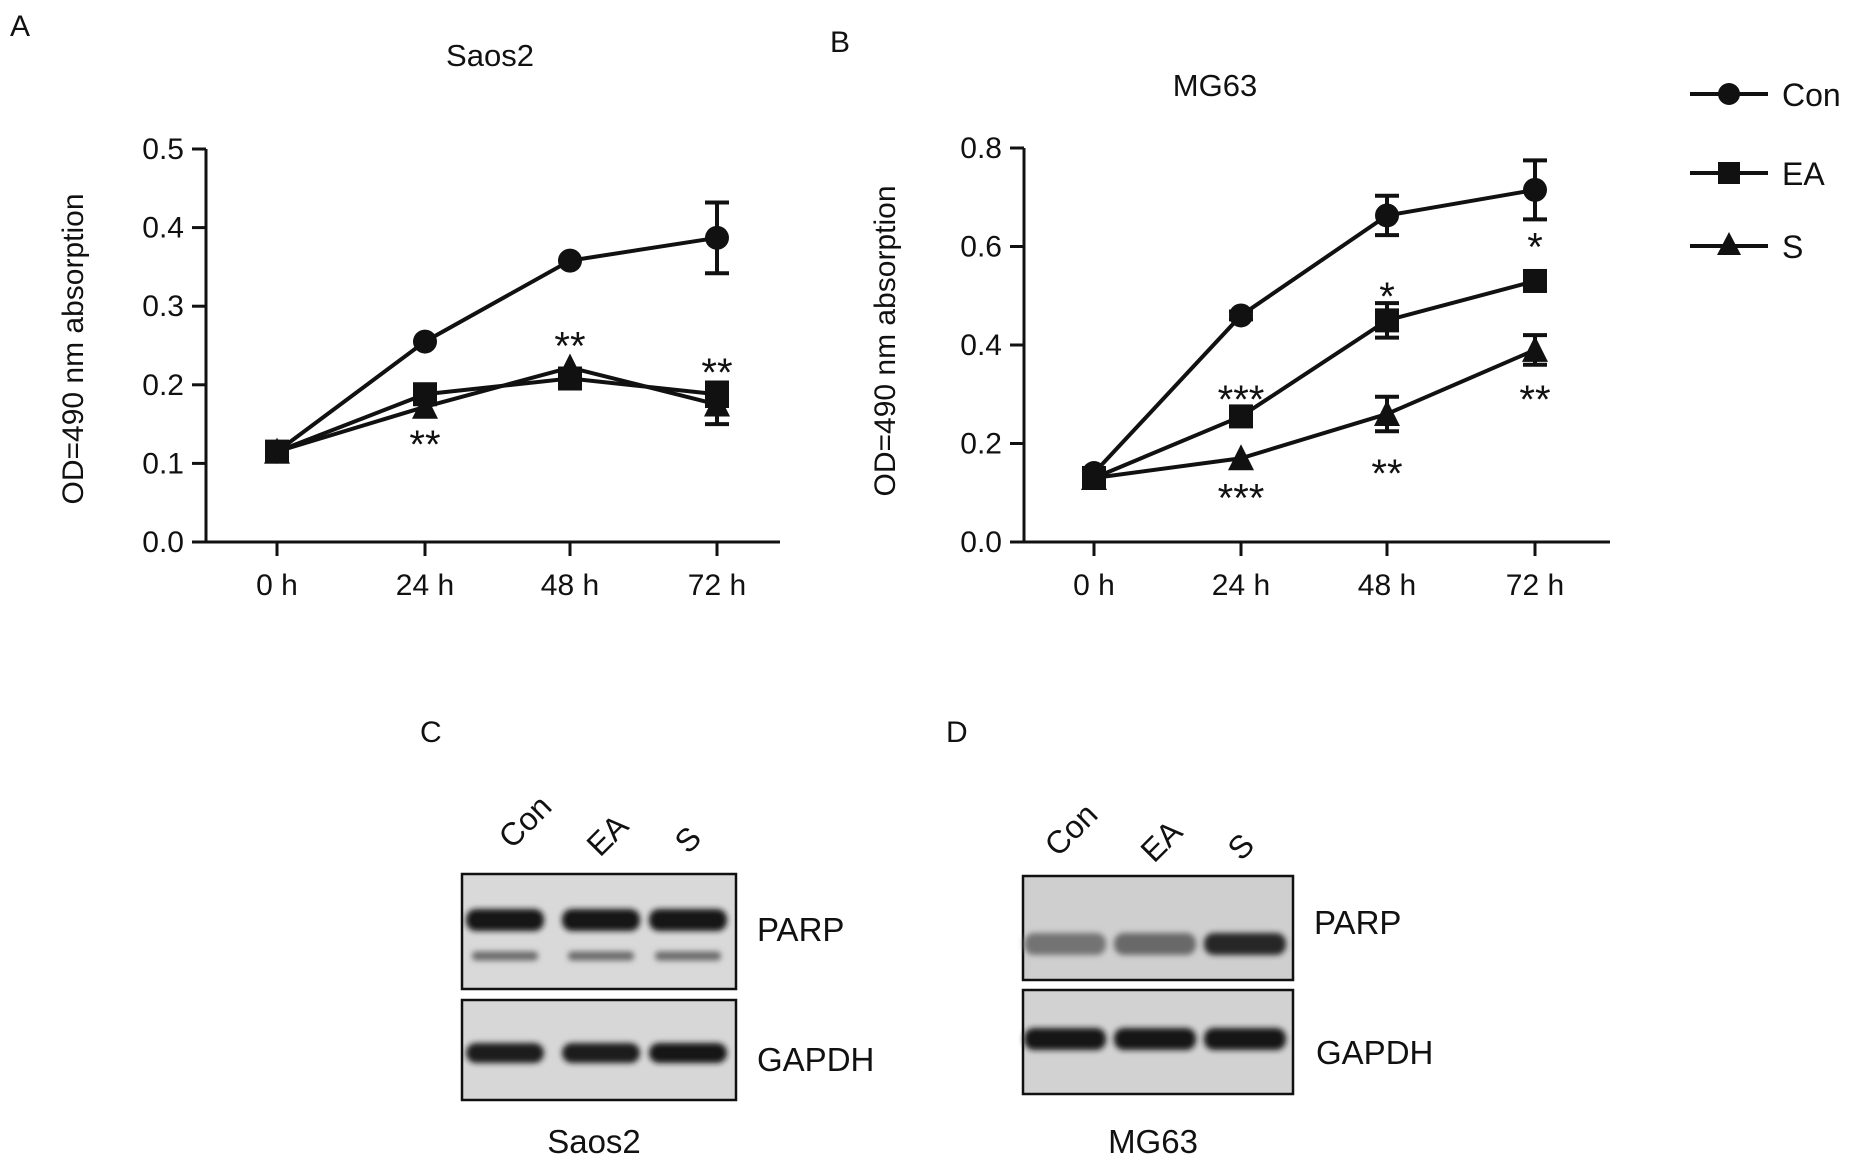  What do you see at coordinates (594, 1141) in the screenshot?
I see `cell-line-label: Saos2` at bounding box center [594, 1141].